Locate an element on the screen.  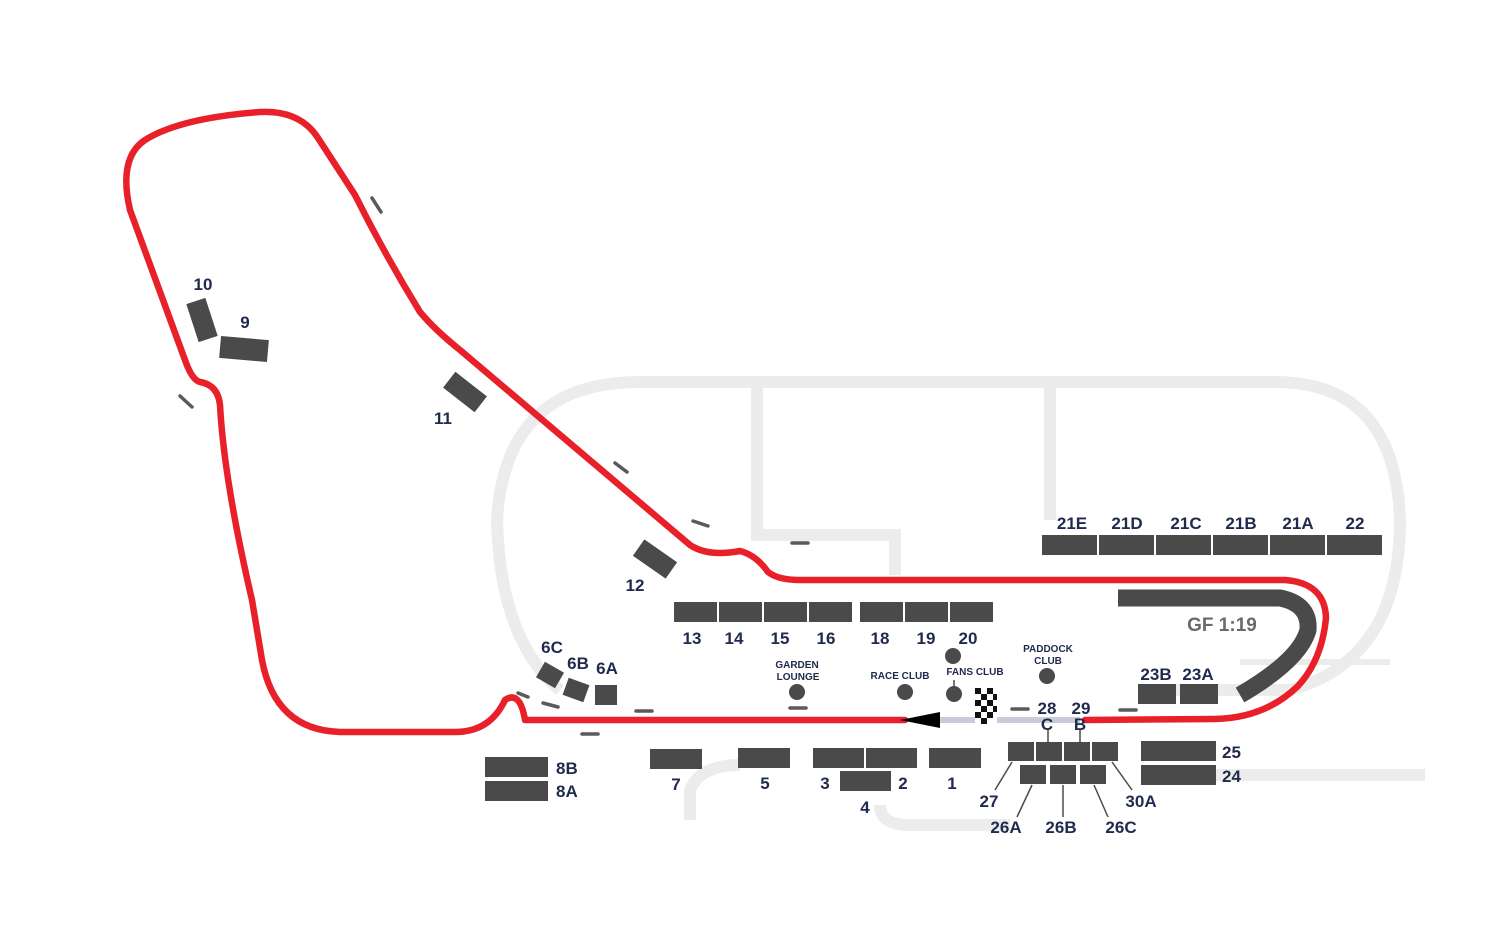
label-paddock-club-1: PADDOCK is located at coordinates (1048, 649).